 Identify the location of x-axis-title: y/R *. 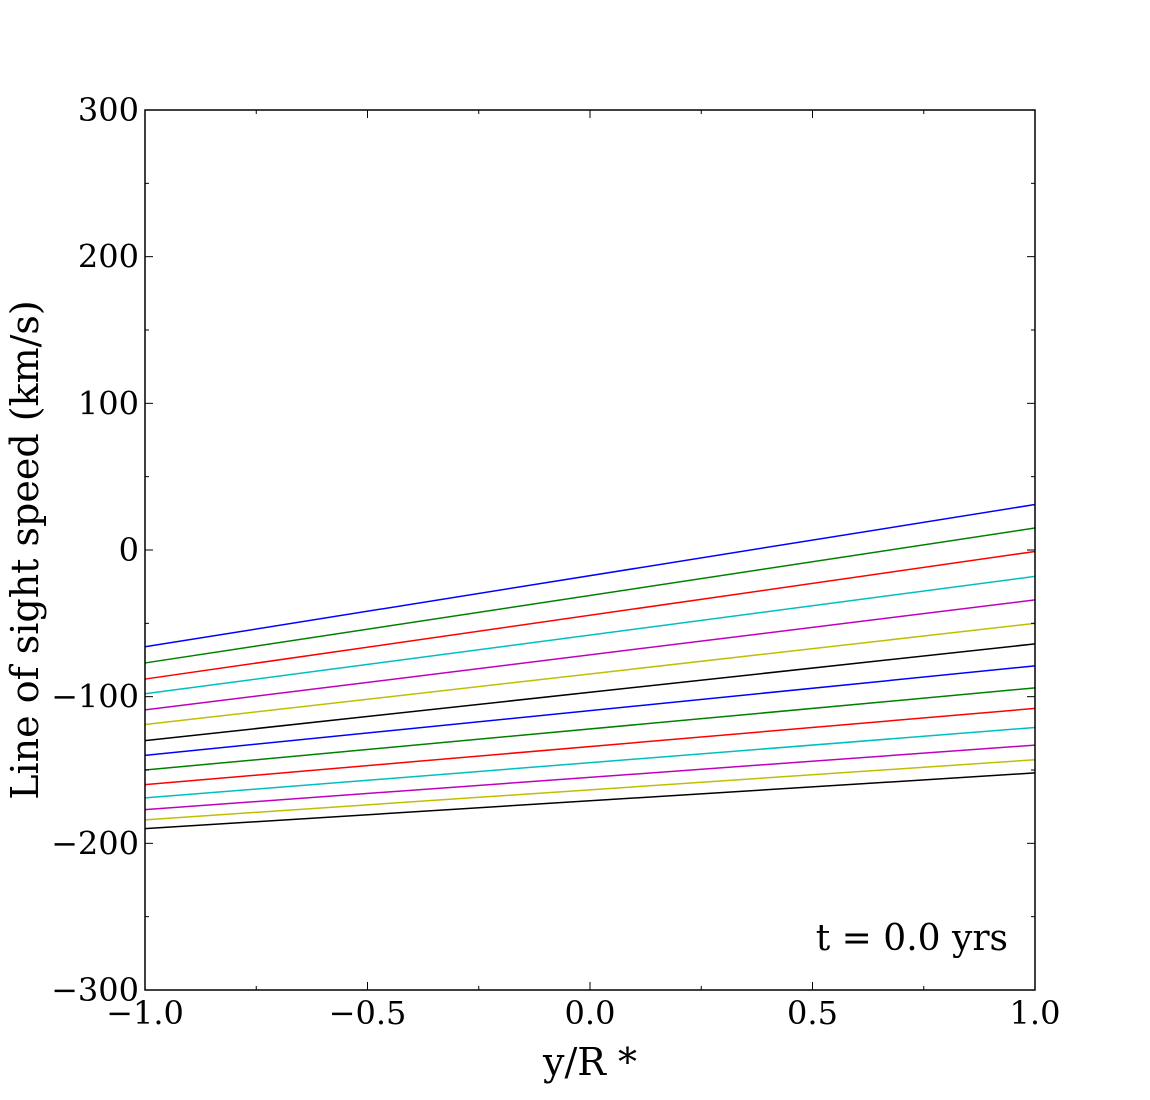
(589, 1062).